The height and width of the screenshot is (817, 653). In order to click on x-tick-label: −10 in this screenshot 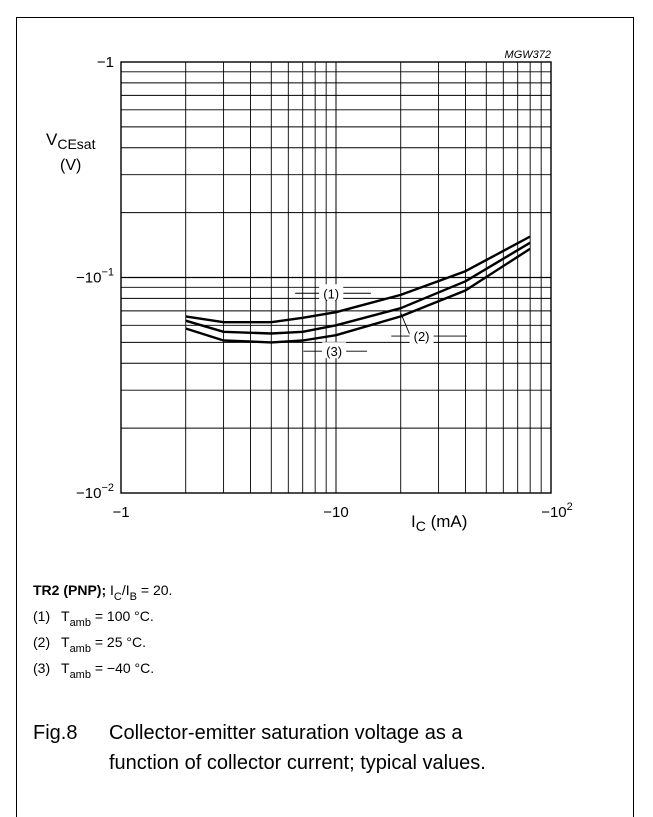, I will do `click(335, 512)`.